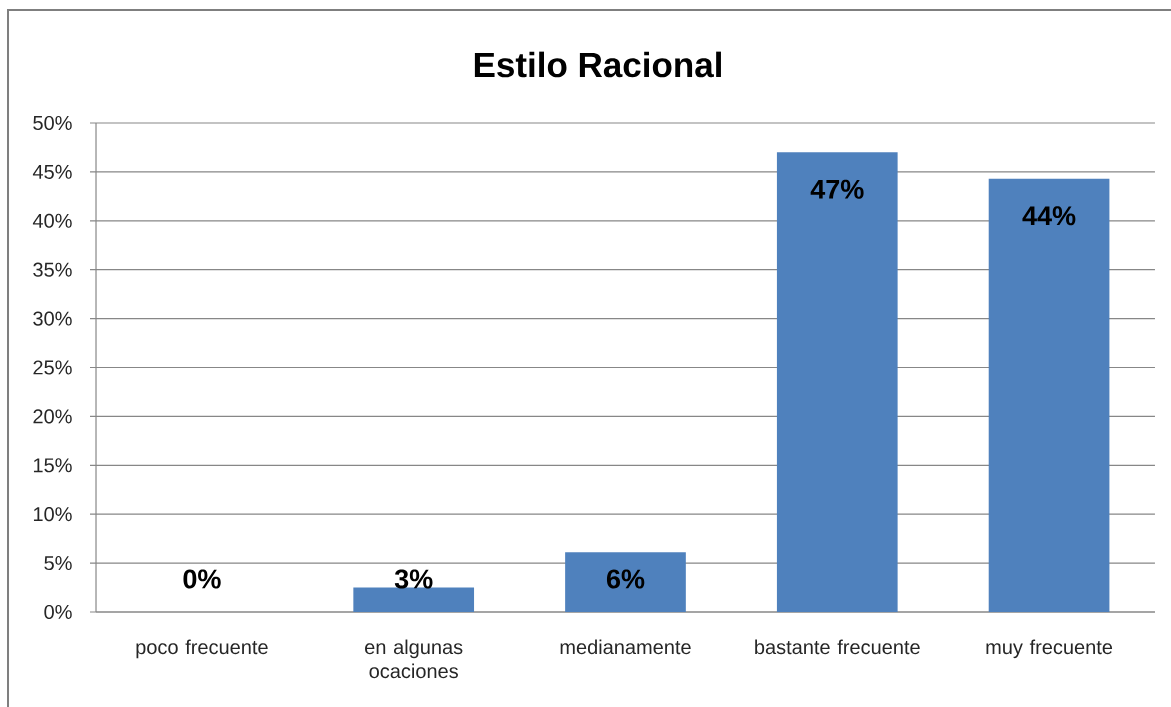  What do you see at coordinates (625, 647) in the screenshot?
I see `x-tick-label: medianamente` at bounding box center [625, 647].